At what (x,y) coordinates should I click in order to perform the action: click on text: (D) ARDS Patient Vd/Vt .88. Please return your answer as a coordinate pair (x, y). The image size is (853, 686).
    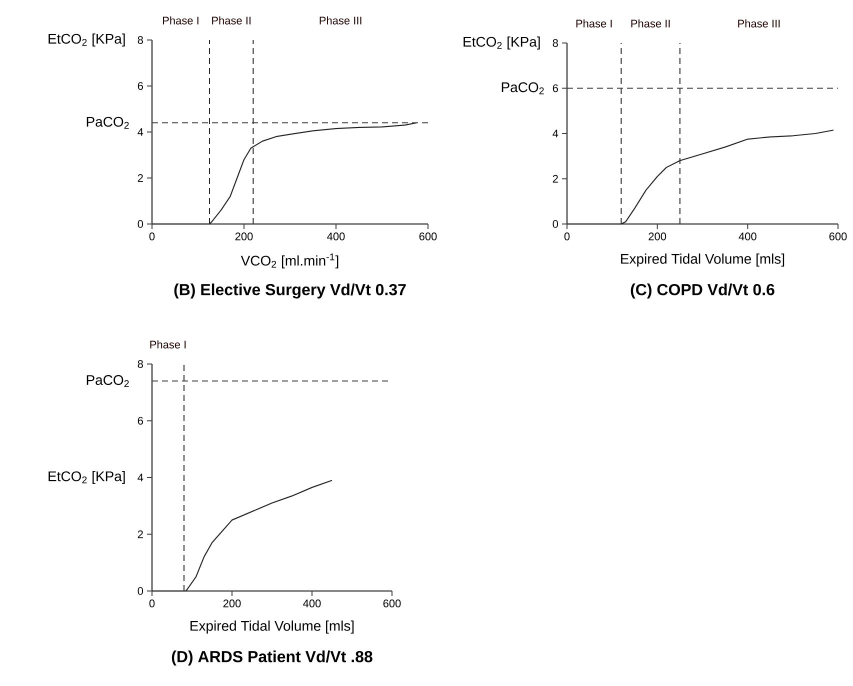
    Looking at the image, I should click on (272, 658).